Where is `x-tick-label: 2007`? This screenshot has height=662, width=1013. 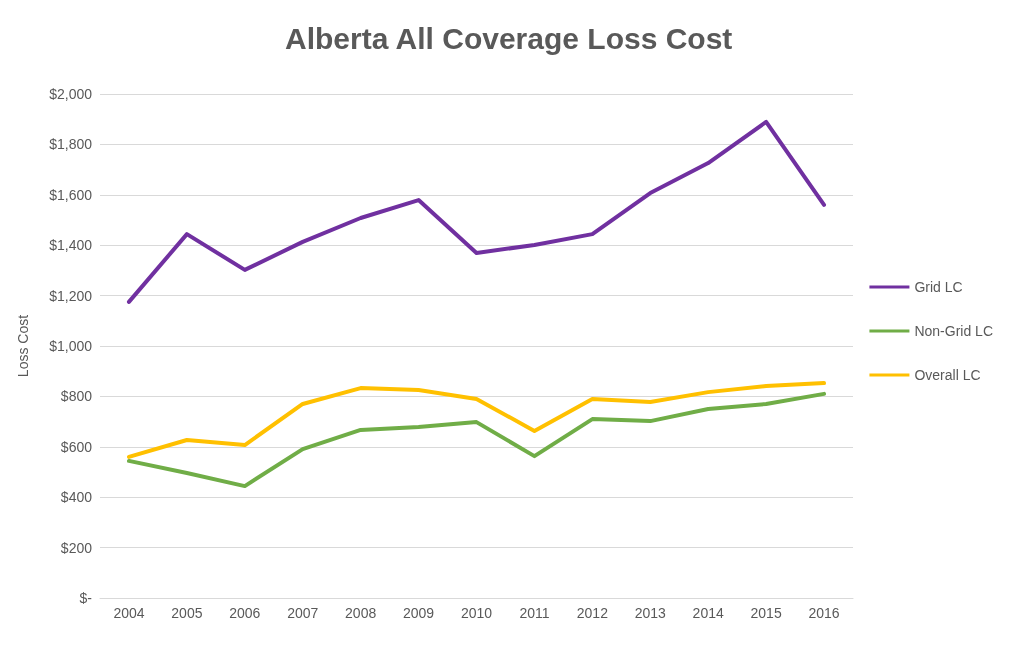 x-tick-label: 2007 is located at coordinates (303, 613).